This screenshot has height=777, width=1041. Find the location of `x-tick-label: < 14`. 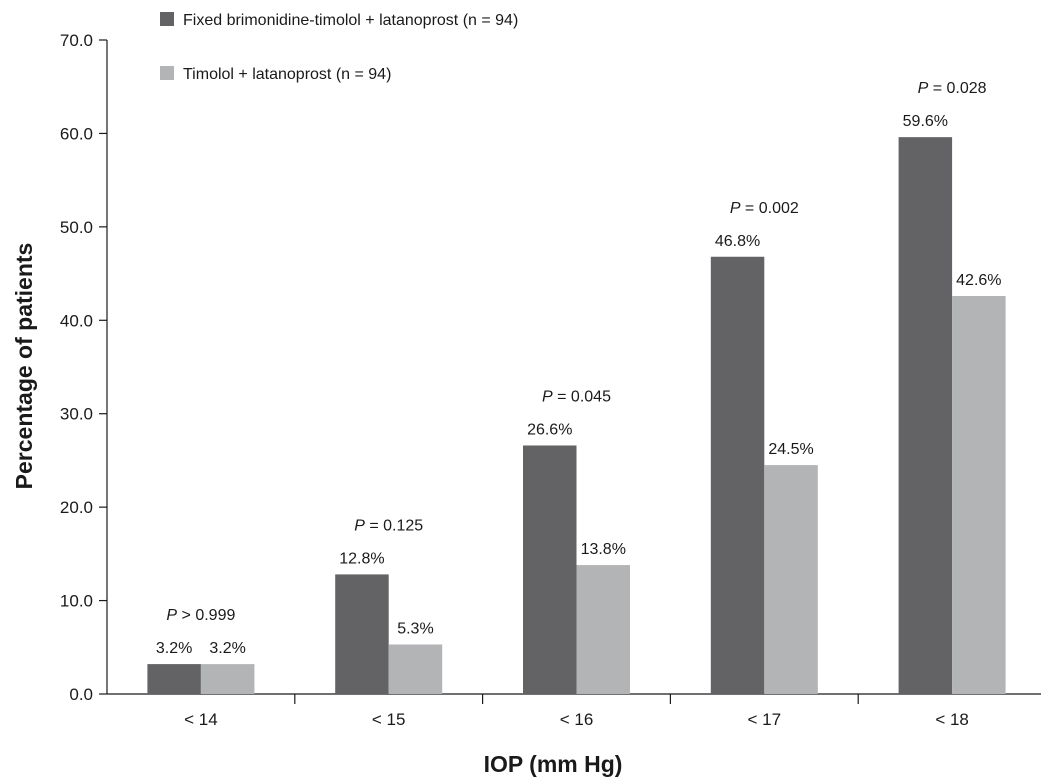

x-tick-label: < 14 is located at coordinates (201, 719).